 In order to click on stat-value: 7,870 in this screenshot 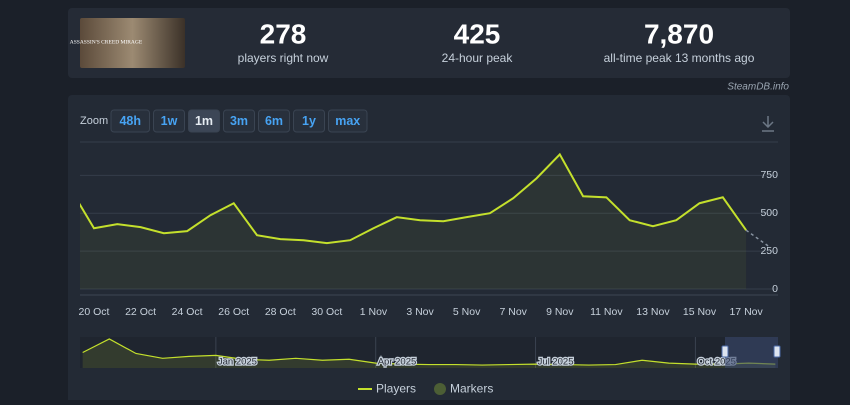, I will do `click(679, 33)`.